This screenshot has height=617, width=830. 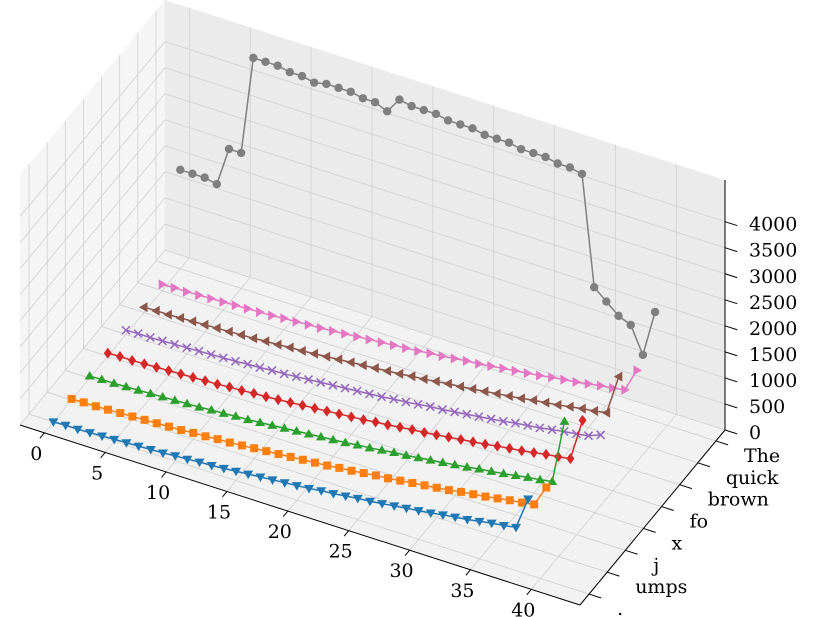 What do you see at coordinates (652, 517) in the screenshot?
I see `y-axis` at bounding box center [652, 517].